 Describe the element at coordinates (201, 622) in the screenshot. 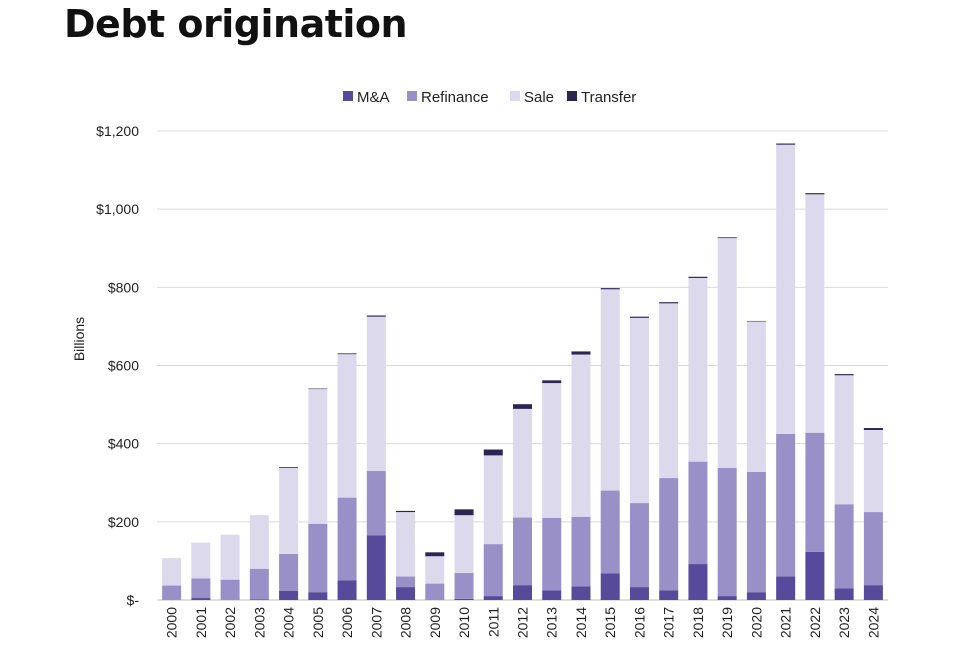

I see `x-tick-label: 2001` at that location.